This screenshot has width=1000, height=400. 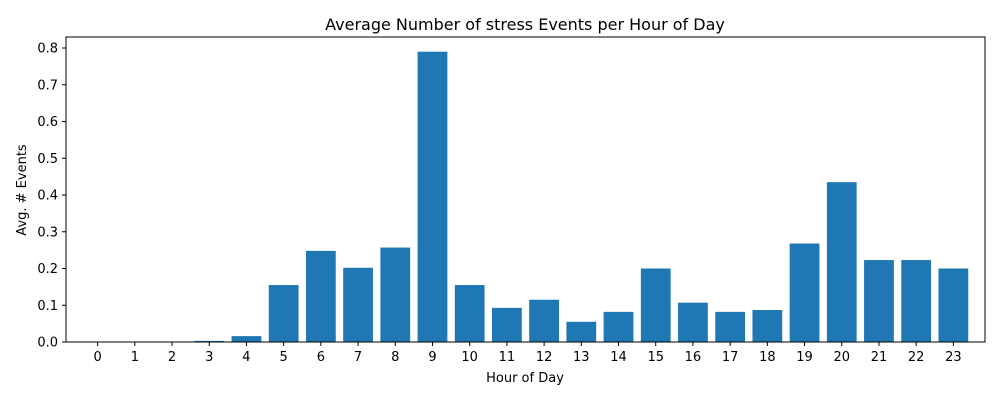 I want to click on x-tick-label: 10, so click(x=469, y=357).